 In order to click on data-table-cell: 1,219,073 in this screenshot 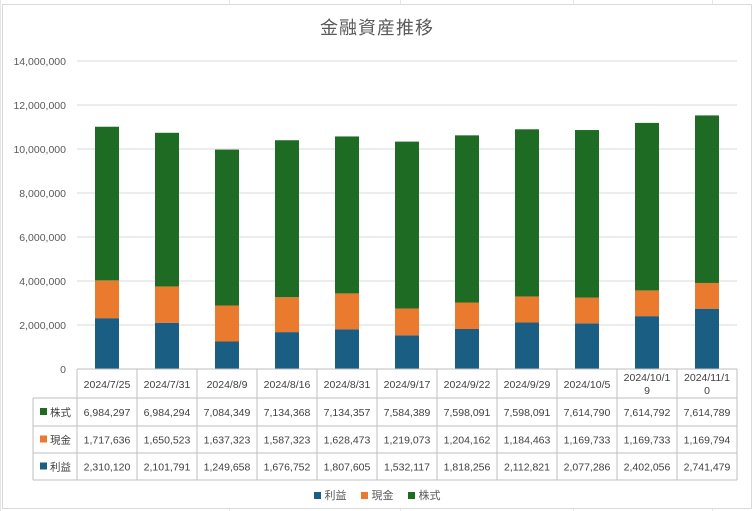, I will do `click(407, 441)`.